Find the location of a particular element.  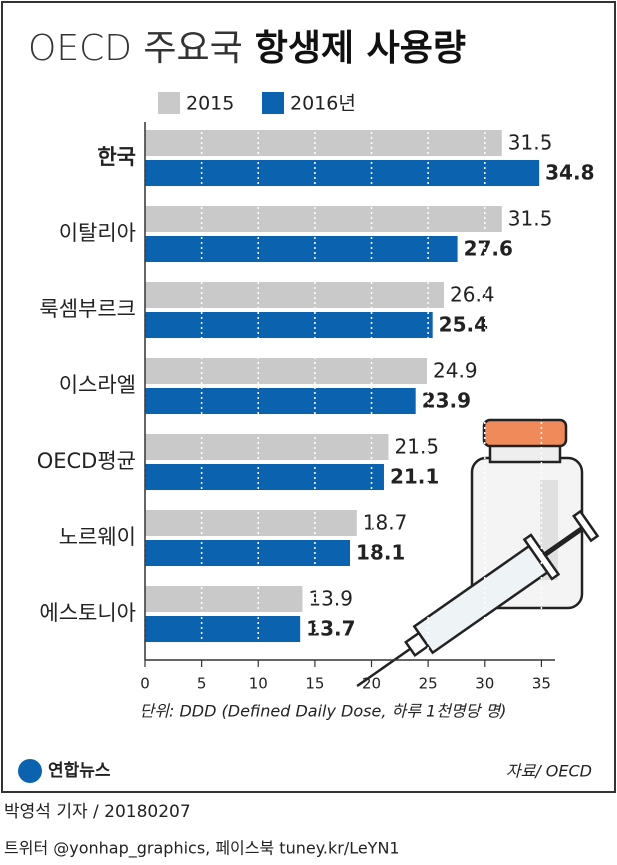

category-label: 이스라엘 is located at coordinates (97, 385).